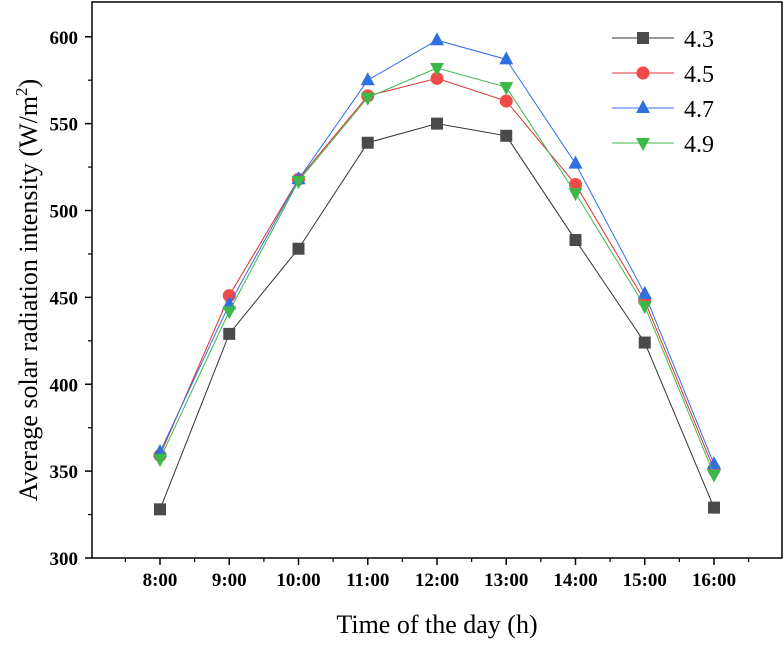  I want to click on x-tick-label: 9:00, so click(229, 580).